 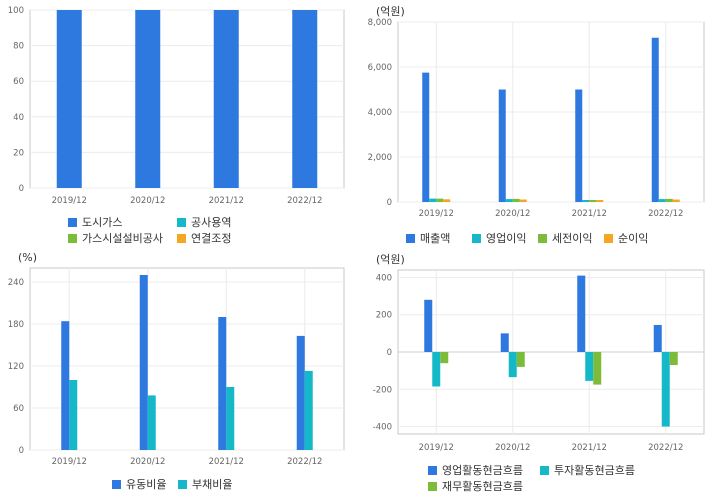 I want to click on legend-label: 영업이익, so click(x=506, y=238).